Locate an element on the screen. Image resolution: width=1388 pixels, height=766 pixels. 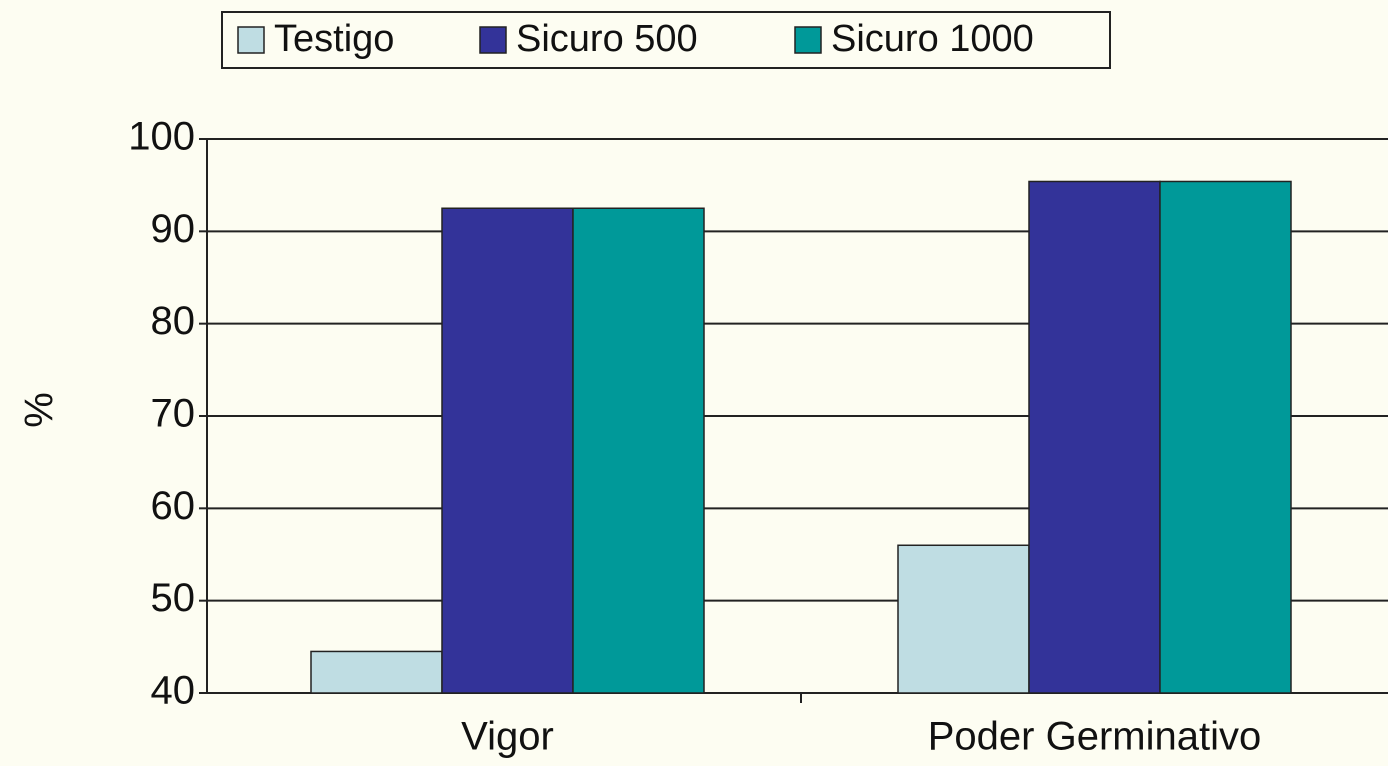
y-tick-label: 90 is located at coordinates (173, 229).